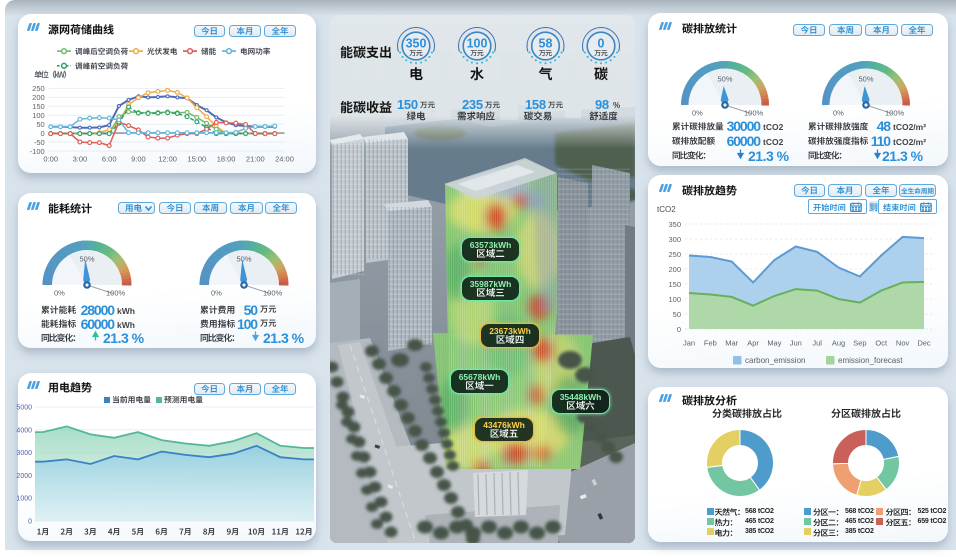 The image size is (956, 557). What do you see at coordinates (870, 360) in the screenshot?
I see `svg-text: emission_forecast` at bounding box center [870, 360].